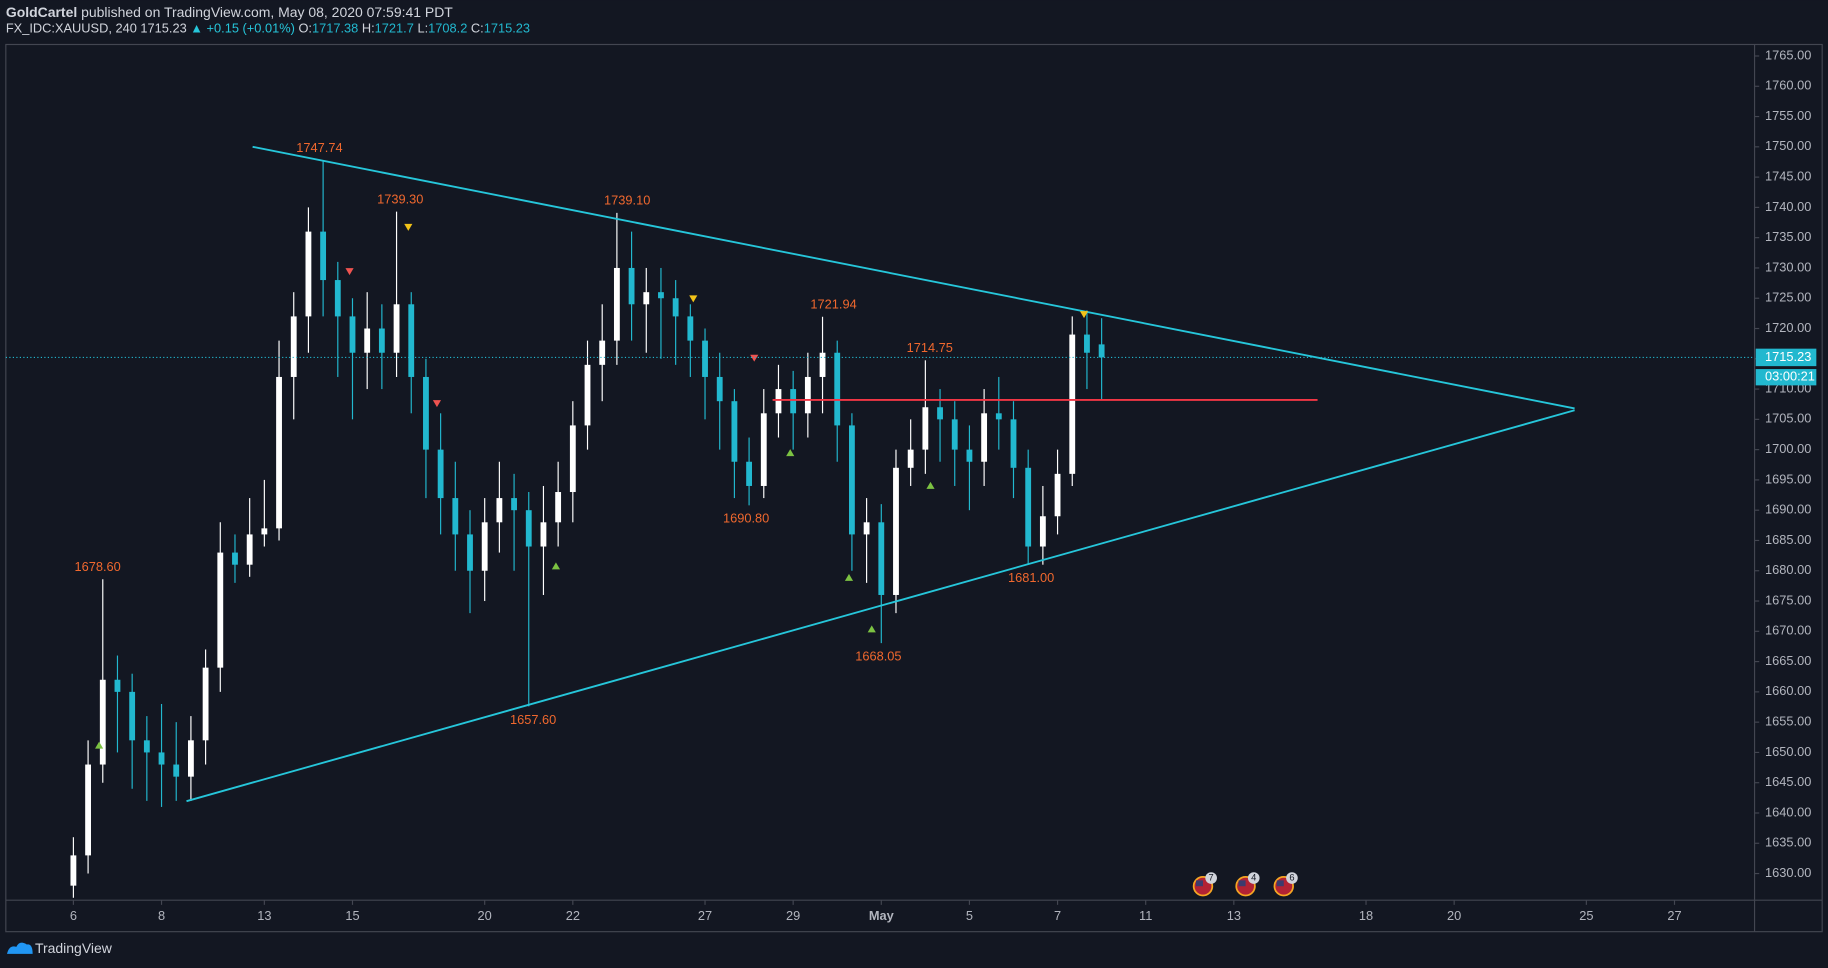 This screenshot has height=968, width=1828. I want to click on x-tick-label: 20, so click(485, 915).